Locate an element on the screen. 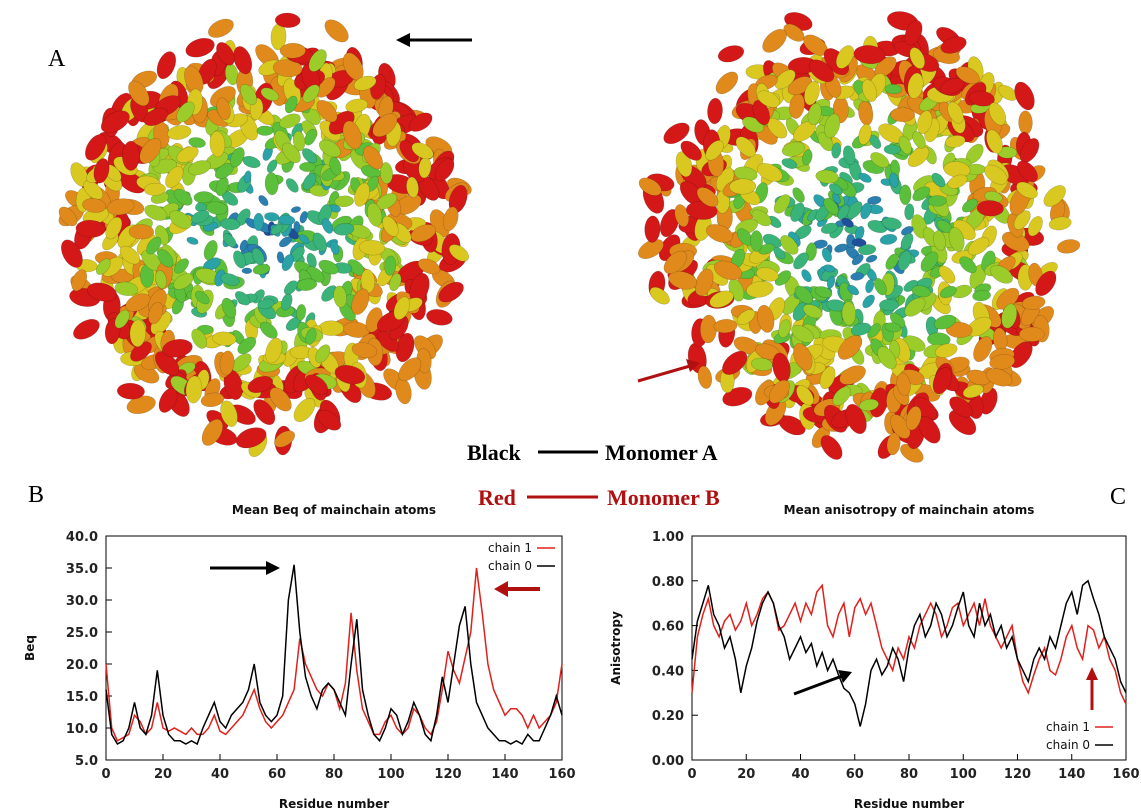  x-tick-label: 20 is located at coordinates (163, 774).